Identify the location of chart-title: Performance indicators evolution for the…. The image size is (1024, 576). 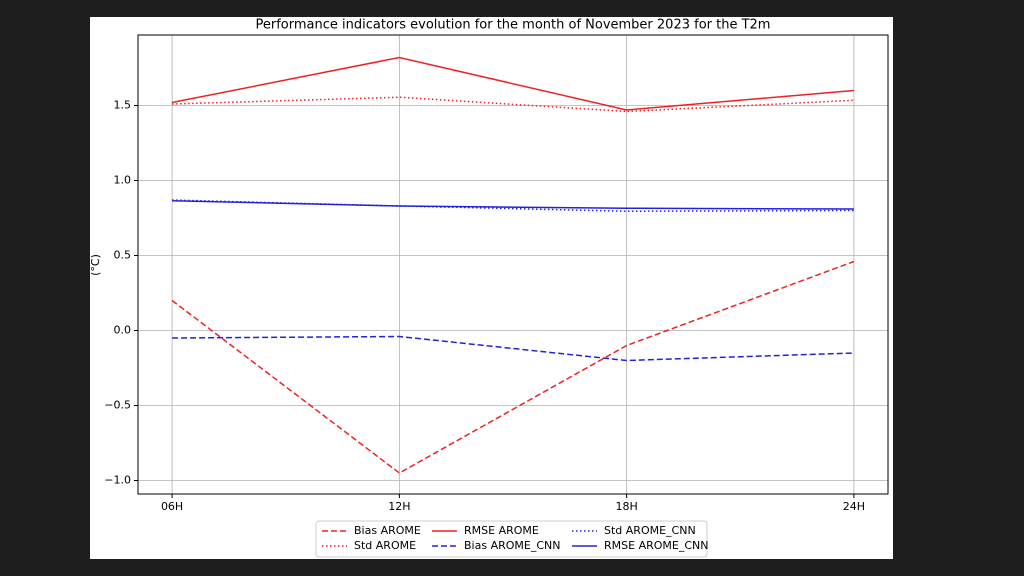
(513, 25).